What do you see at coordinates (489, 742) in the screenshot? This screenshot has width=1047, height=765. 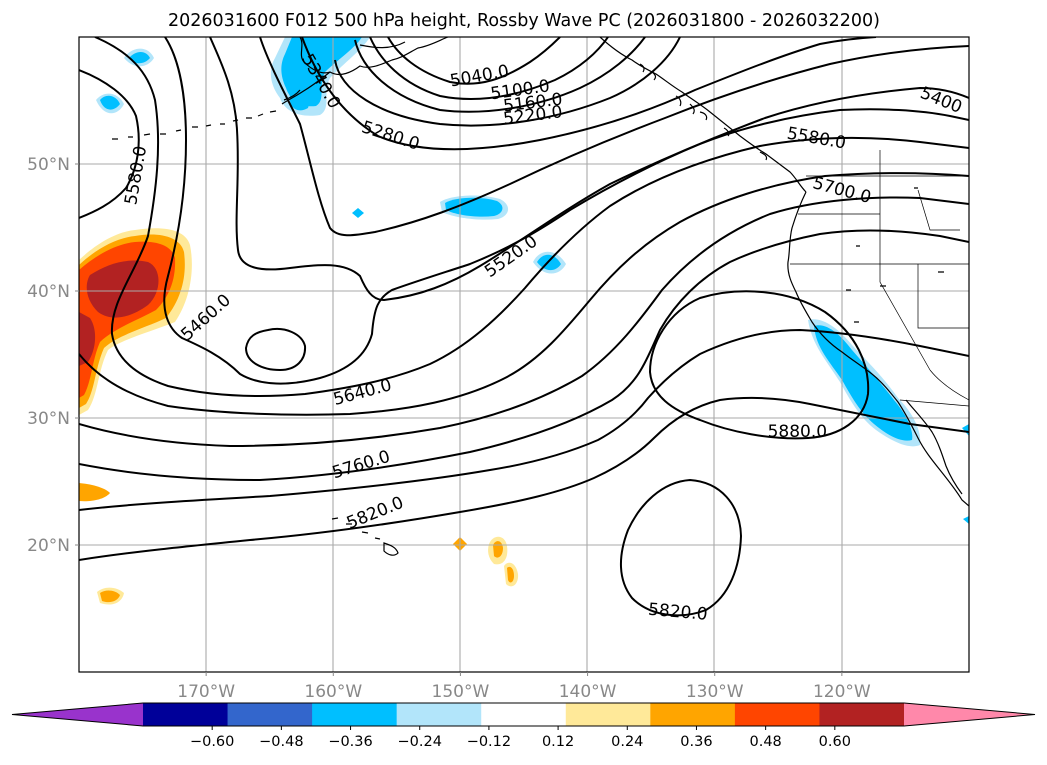 I see `colorbar-tick-label: −0.12` at bounding box center [489, 742].